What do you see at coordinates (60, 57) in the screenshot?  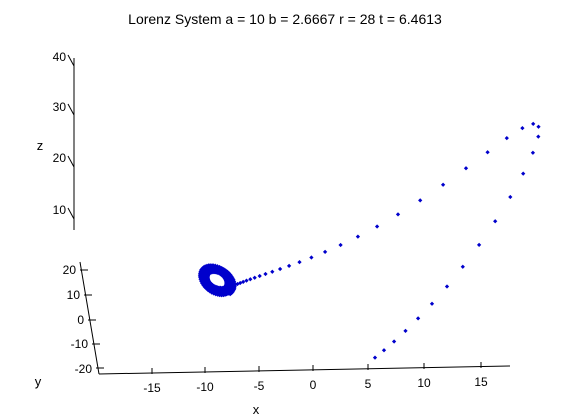 I see `z-tick-label: 40` at bounding box center [60, 57].